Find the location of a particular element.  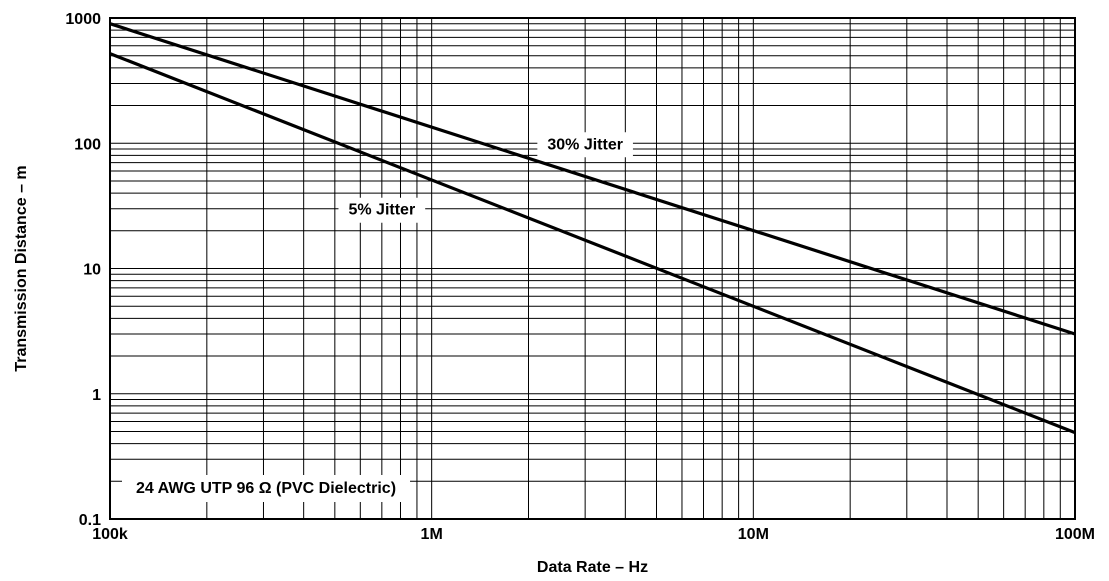

x-tick-label: 100M is located at coordinates (1075, 534).